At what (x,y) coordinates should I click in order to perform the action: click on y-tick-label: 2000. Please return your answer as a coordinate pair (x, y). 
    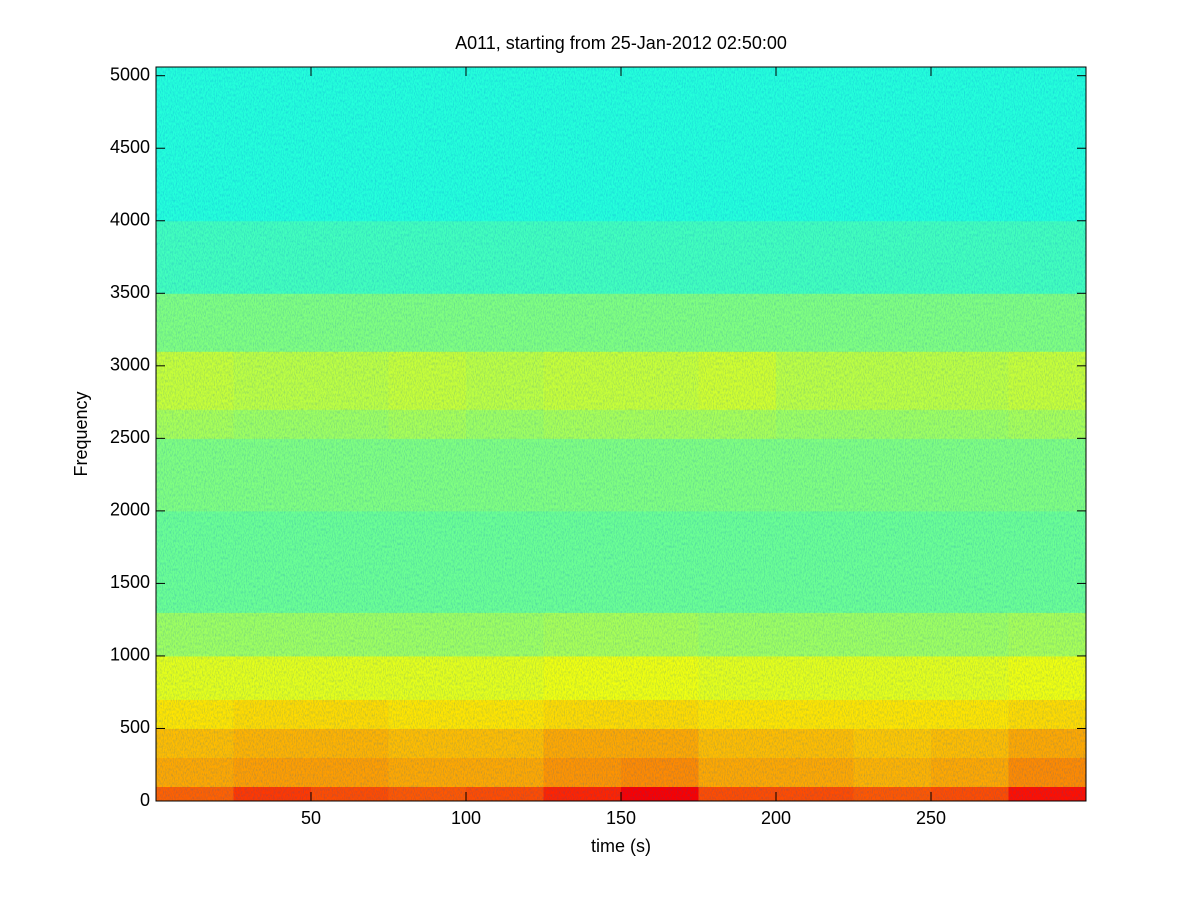
    Looking at the image, I should click on (130, 510).